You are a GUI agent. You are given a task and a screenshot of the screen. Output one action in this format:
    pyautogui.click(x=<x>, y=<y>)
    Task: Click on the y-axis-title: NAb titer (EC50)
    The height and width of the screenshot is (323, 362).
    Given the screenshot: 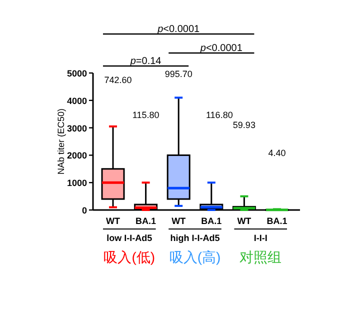 What is the action you would take?
    pyautogui.click(x=61, y=141)
    